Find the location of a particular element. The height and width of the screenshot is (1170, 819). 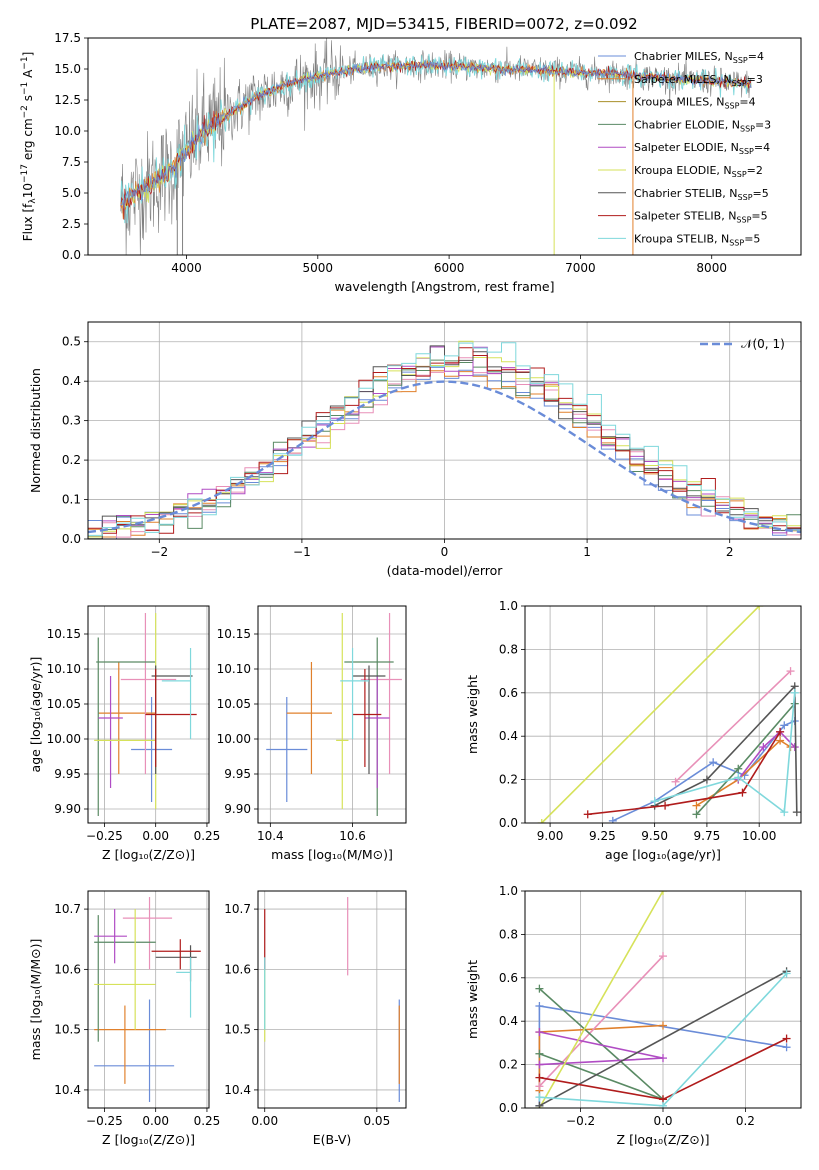

x-tick-label: 9.25 is located at coordinates (602, 836).